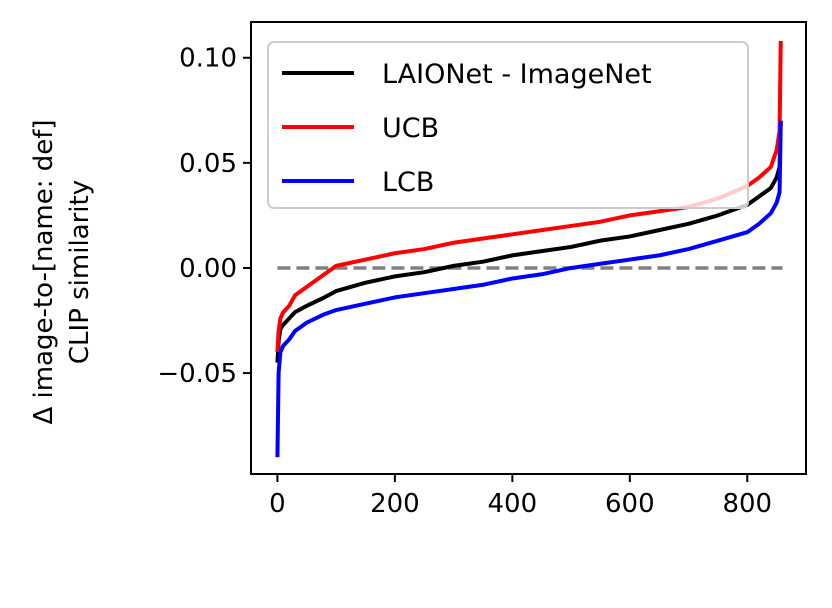 This screenshot has height=608, width=832. I want to click on y-axis: −0.05 0.00 0.05 0.10, so click(204, 216).